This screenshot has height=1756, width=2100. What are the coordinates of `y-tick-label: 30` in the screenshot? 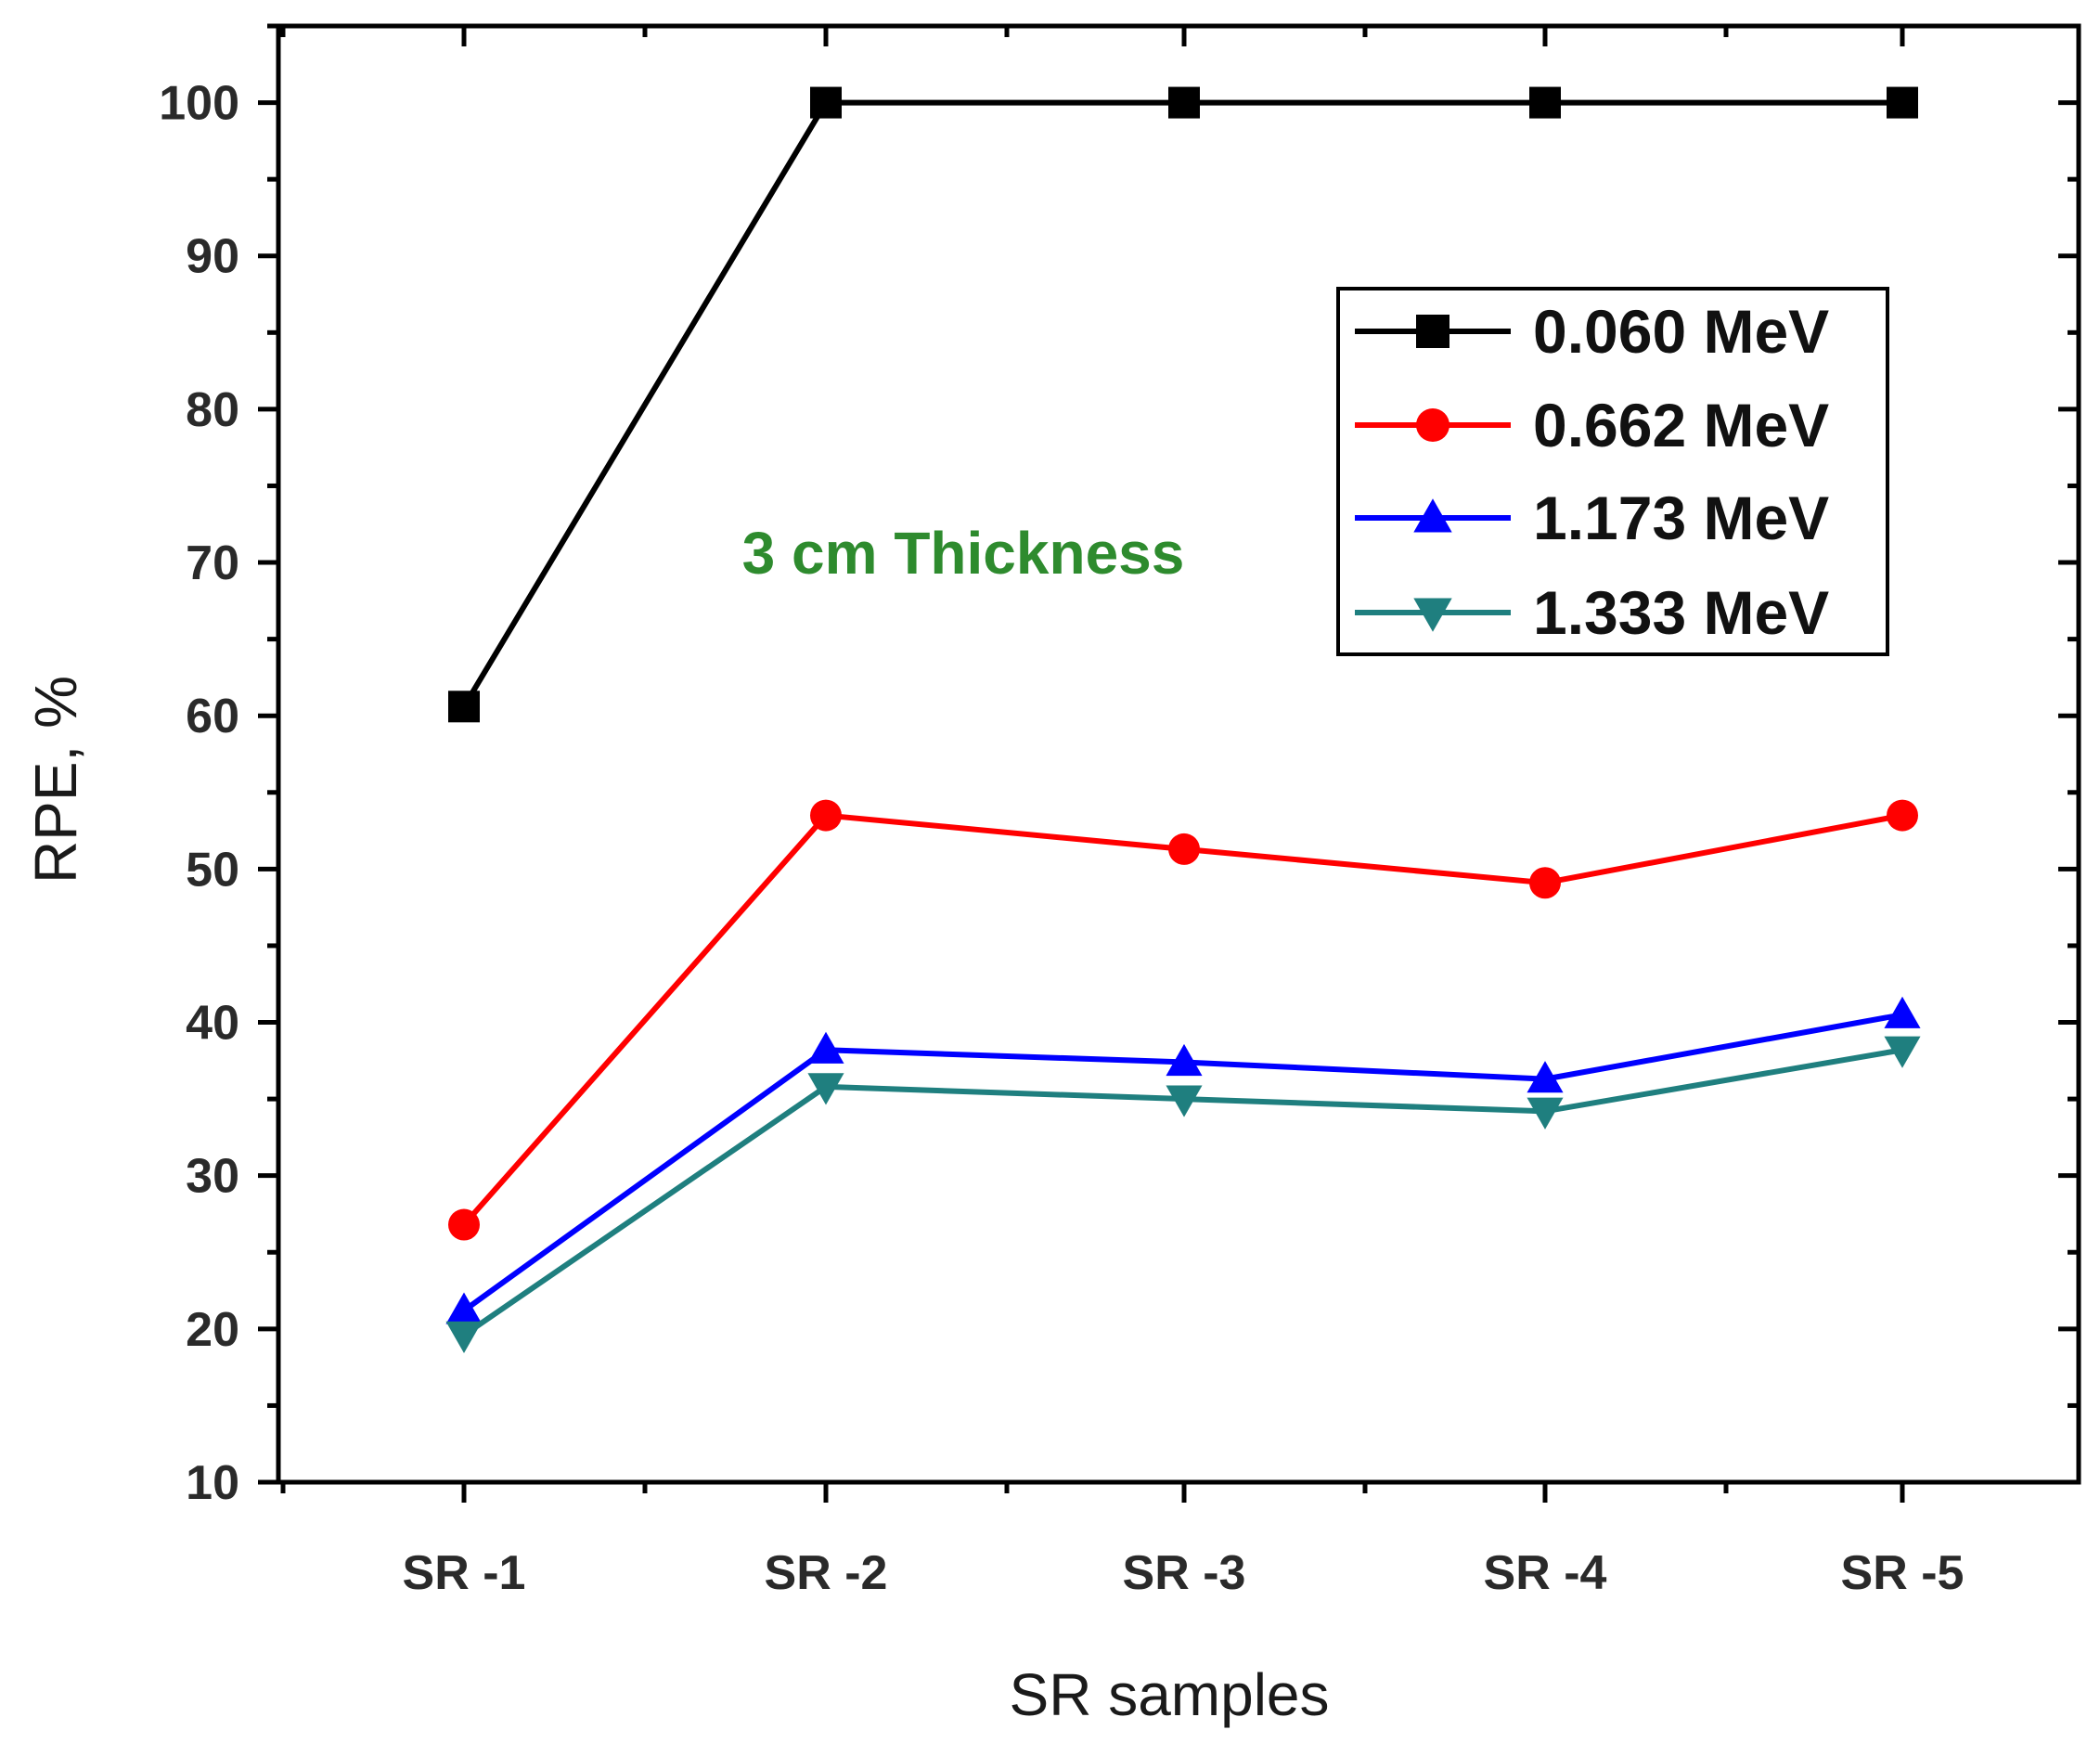 It's located at (213, 1177).